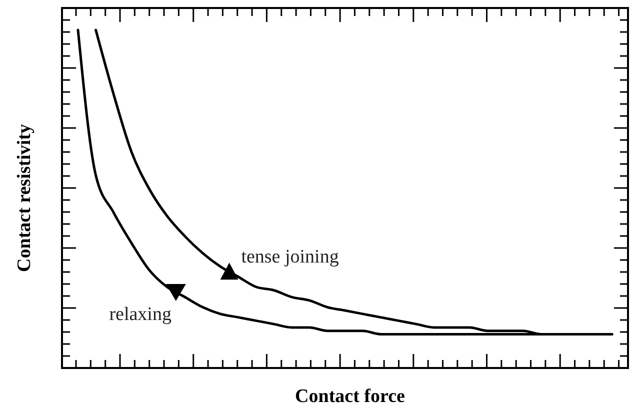 The height and width of the screenshot is (412, 635). I want to click on legend-label: relaxing, so click(140, 314).